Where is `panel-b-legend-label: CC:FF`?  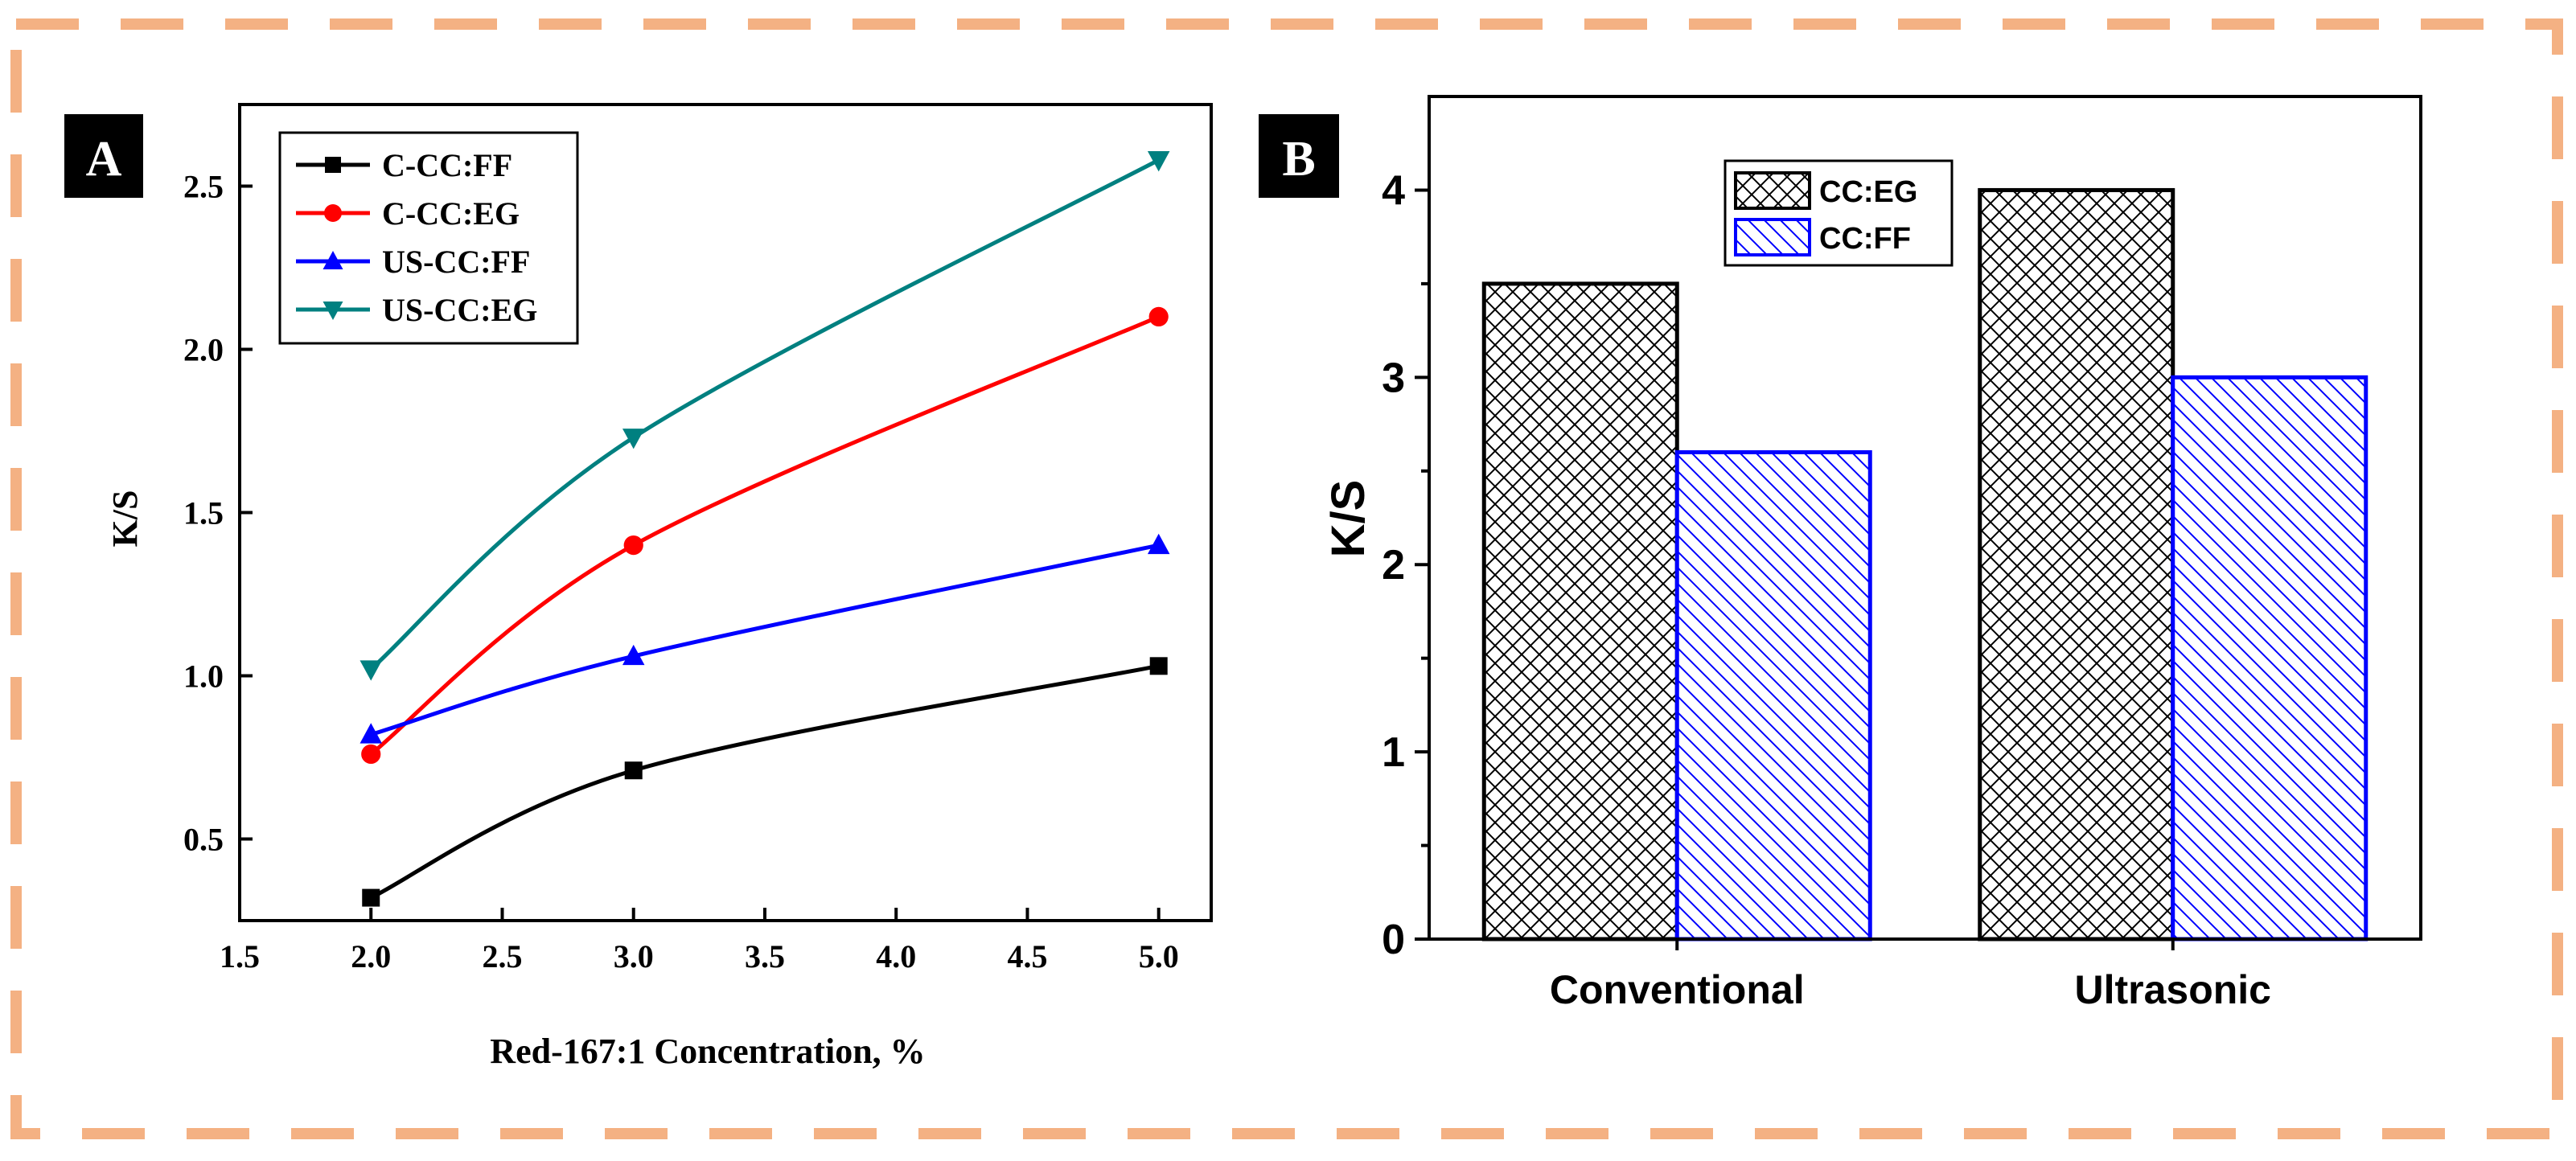 panel-b-legend-label: CC:FF is located at coordinates (1865, 239).